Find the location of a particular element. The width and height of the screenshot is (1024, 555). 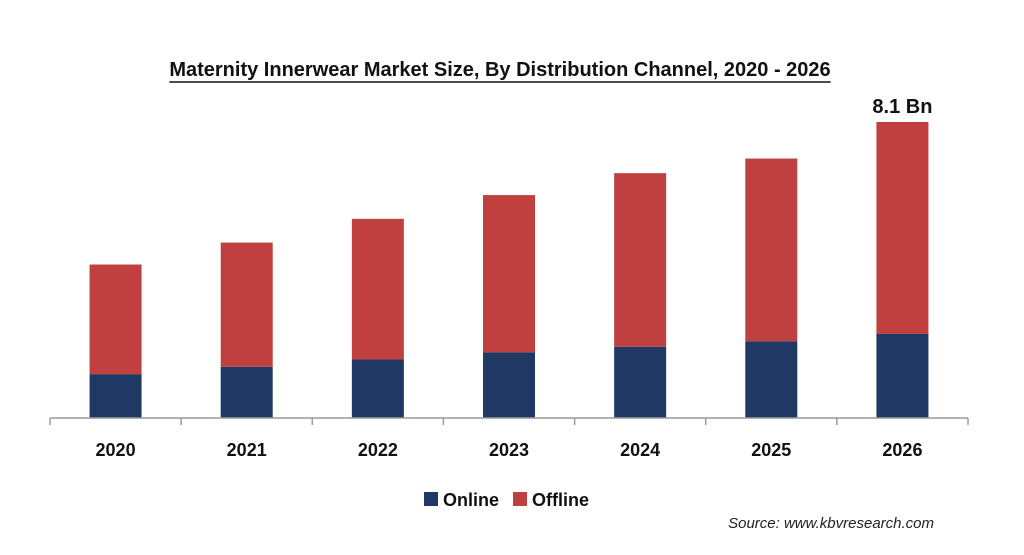

bar-offline-2025 is located at coordinates (771, 250).